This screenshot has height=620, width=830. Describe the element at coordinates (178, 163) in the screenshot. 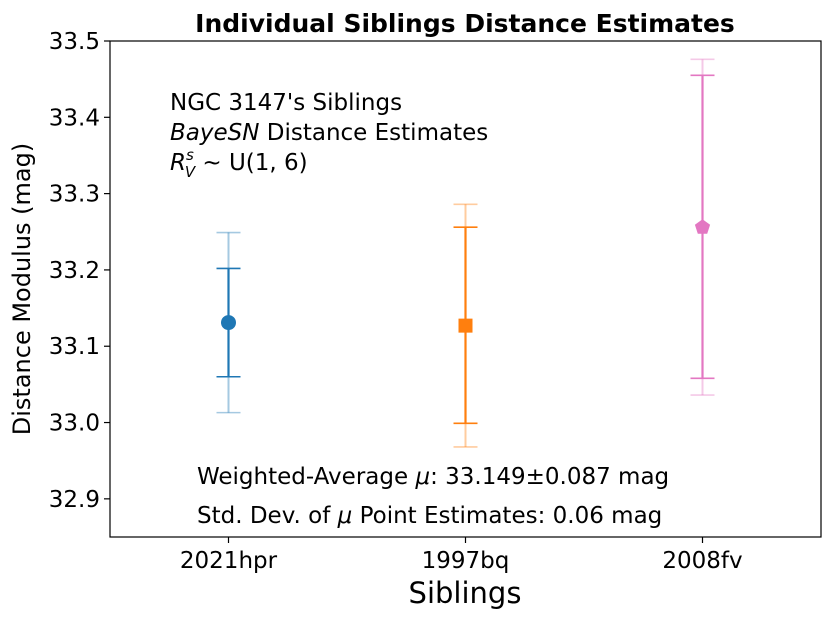

I see `annotation-r-symbol: R` at that location.